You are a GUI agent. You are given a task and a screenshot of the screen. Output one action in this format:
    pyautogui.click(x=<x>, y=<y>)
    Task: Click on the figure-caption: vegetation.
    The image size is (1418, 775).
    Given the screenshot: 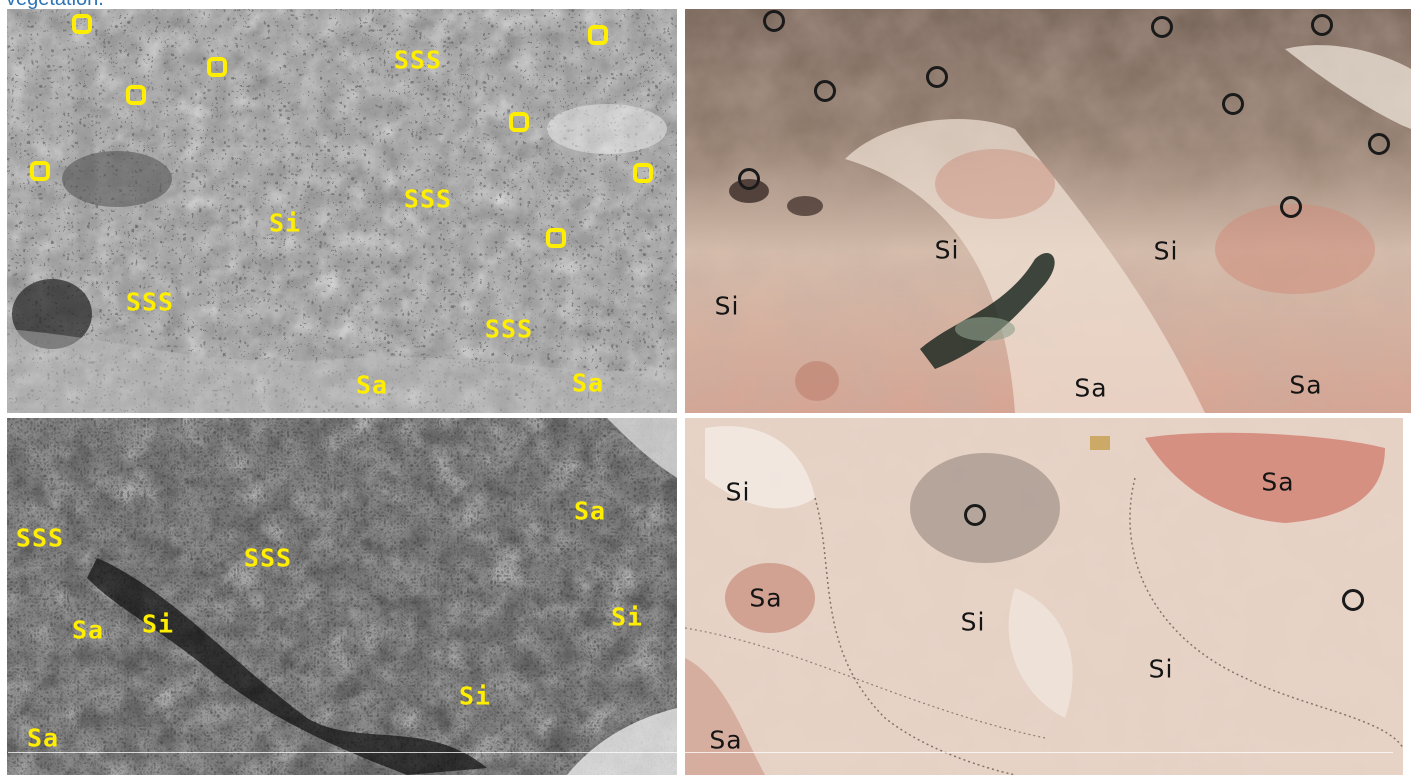 What is the action you would take?
    pyautogui.click(x=55, y=5)
    